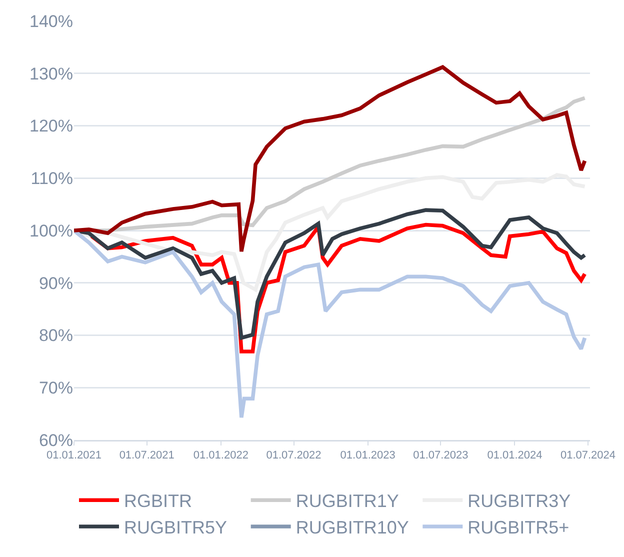  Describe the element at coordinates (51, 178) in the screenshot. I see `y-tick-label: 110%` at that location.